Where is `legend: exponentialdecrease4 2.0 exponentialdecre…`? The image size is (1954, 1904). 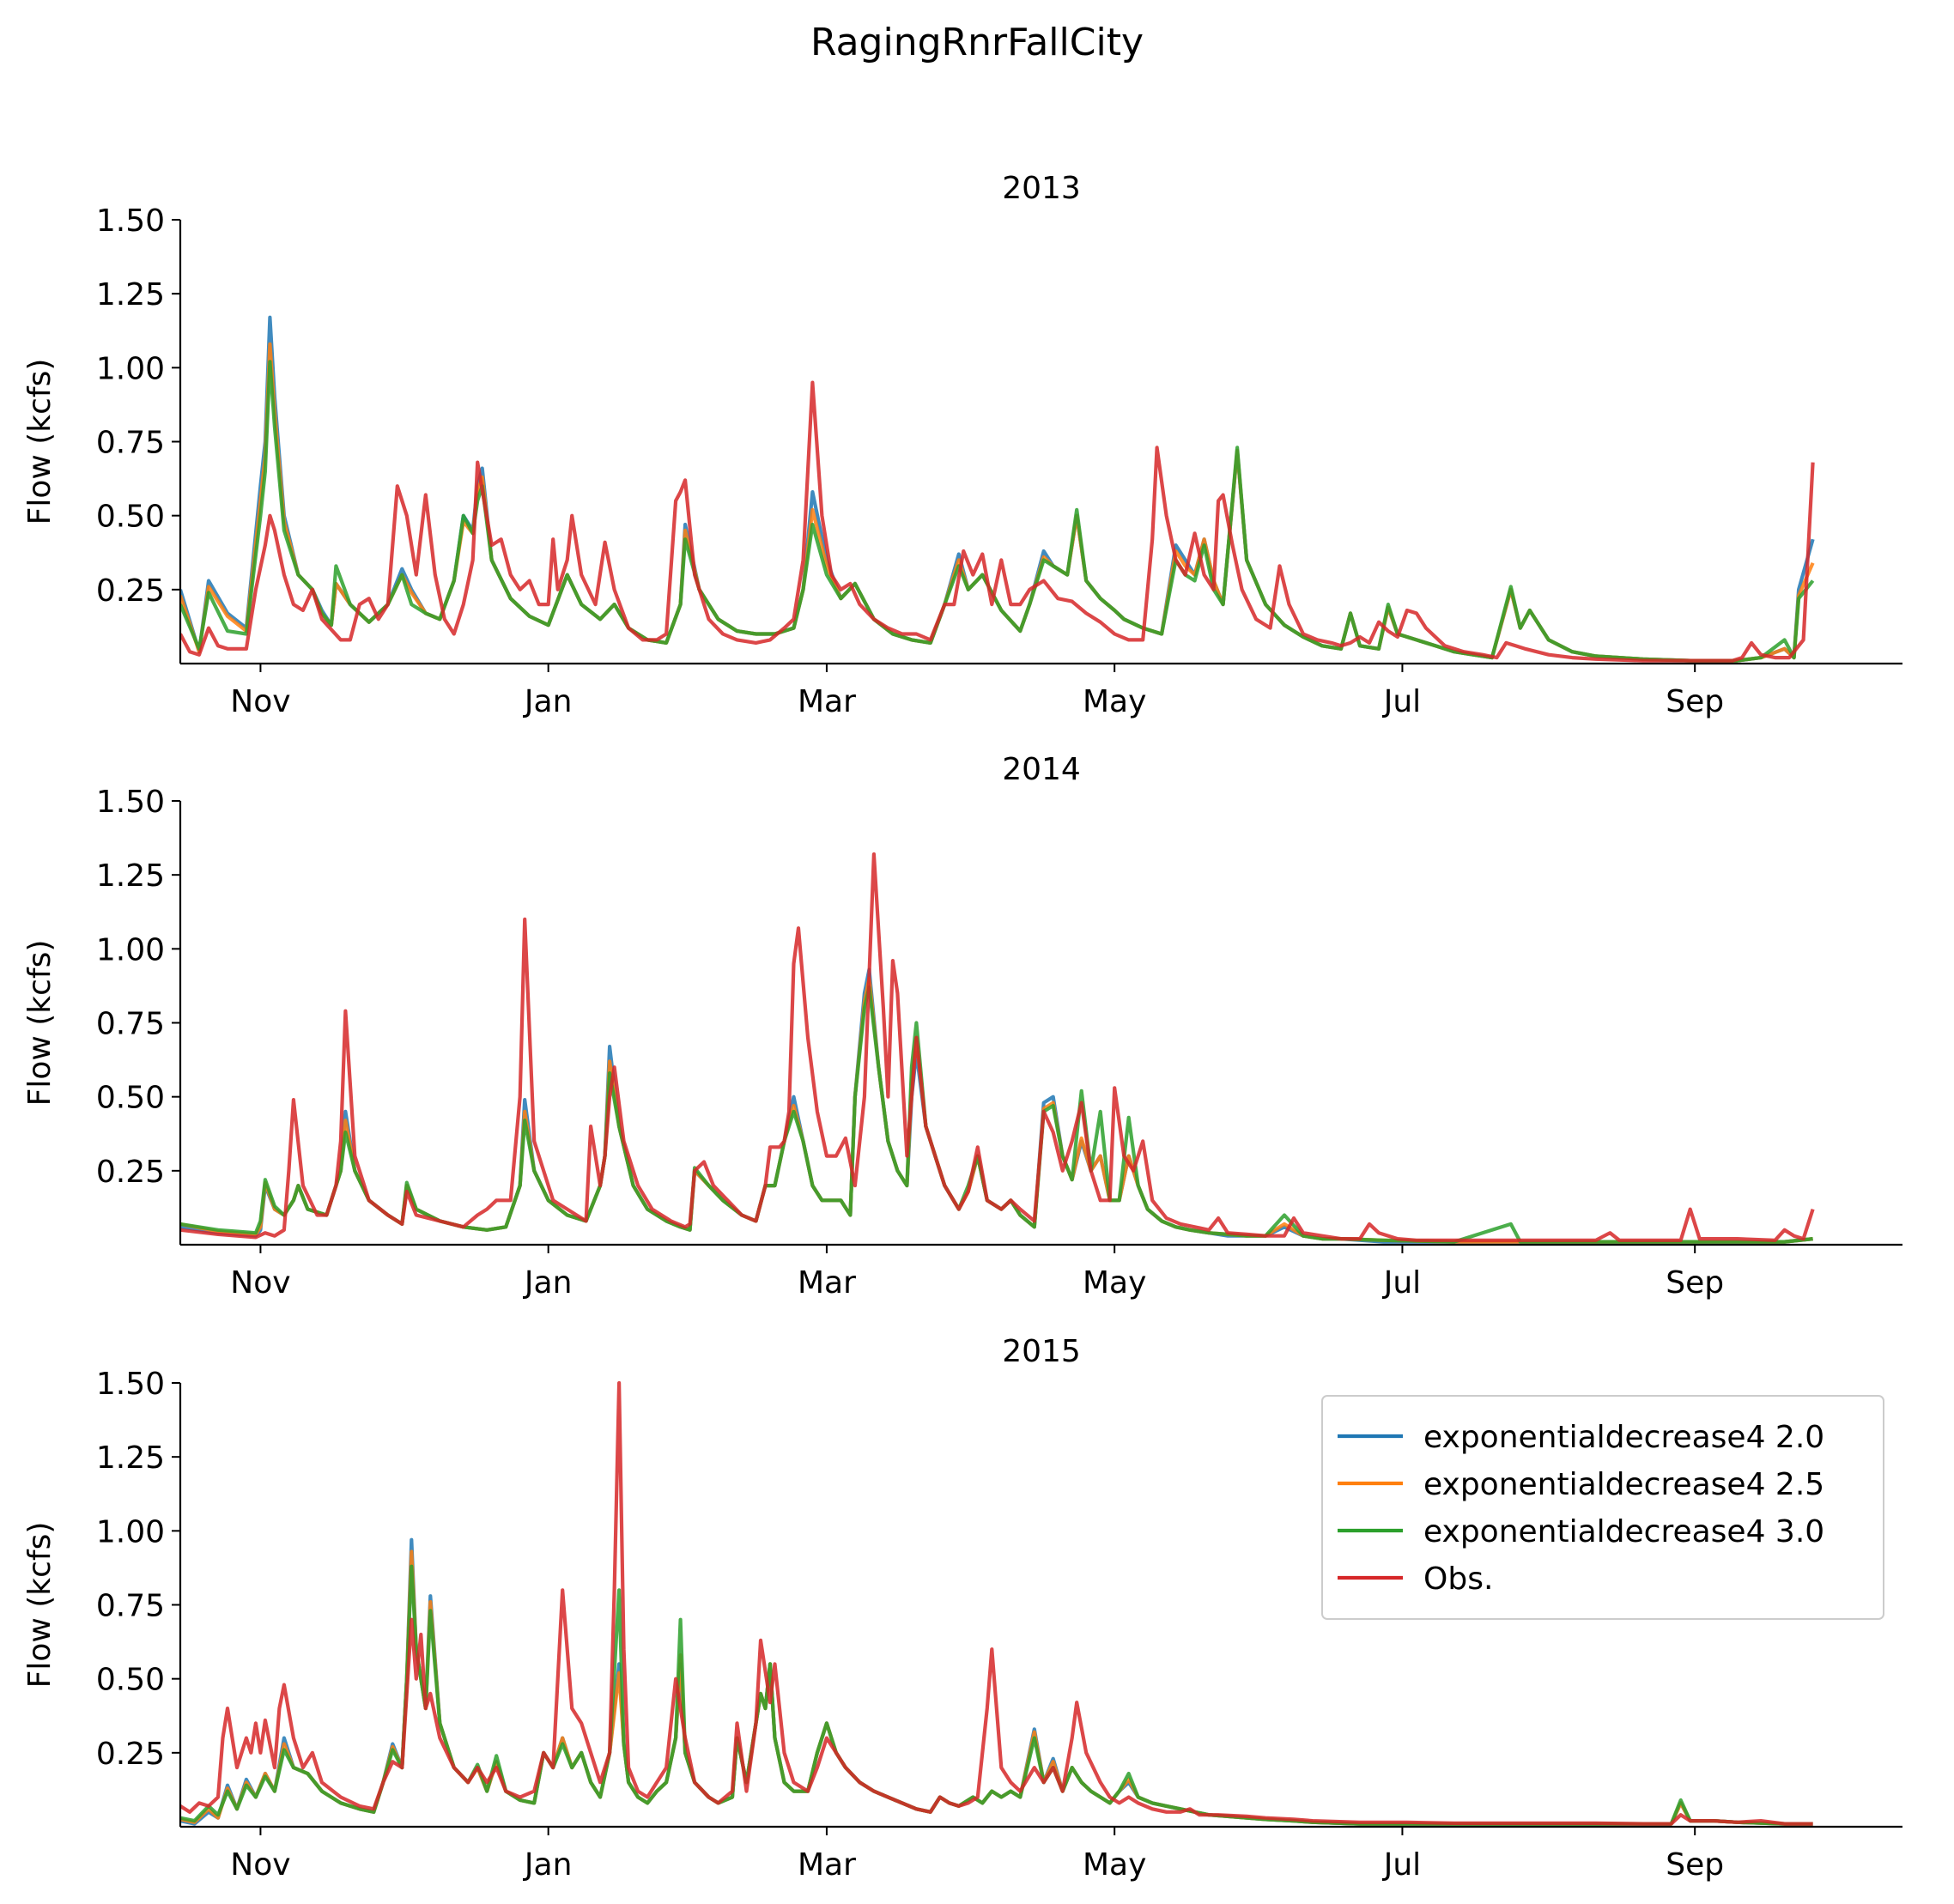 legend: exponentialdecrease4 2.0 exponentialdecre… is located at coordinates (1602, 1508).